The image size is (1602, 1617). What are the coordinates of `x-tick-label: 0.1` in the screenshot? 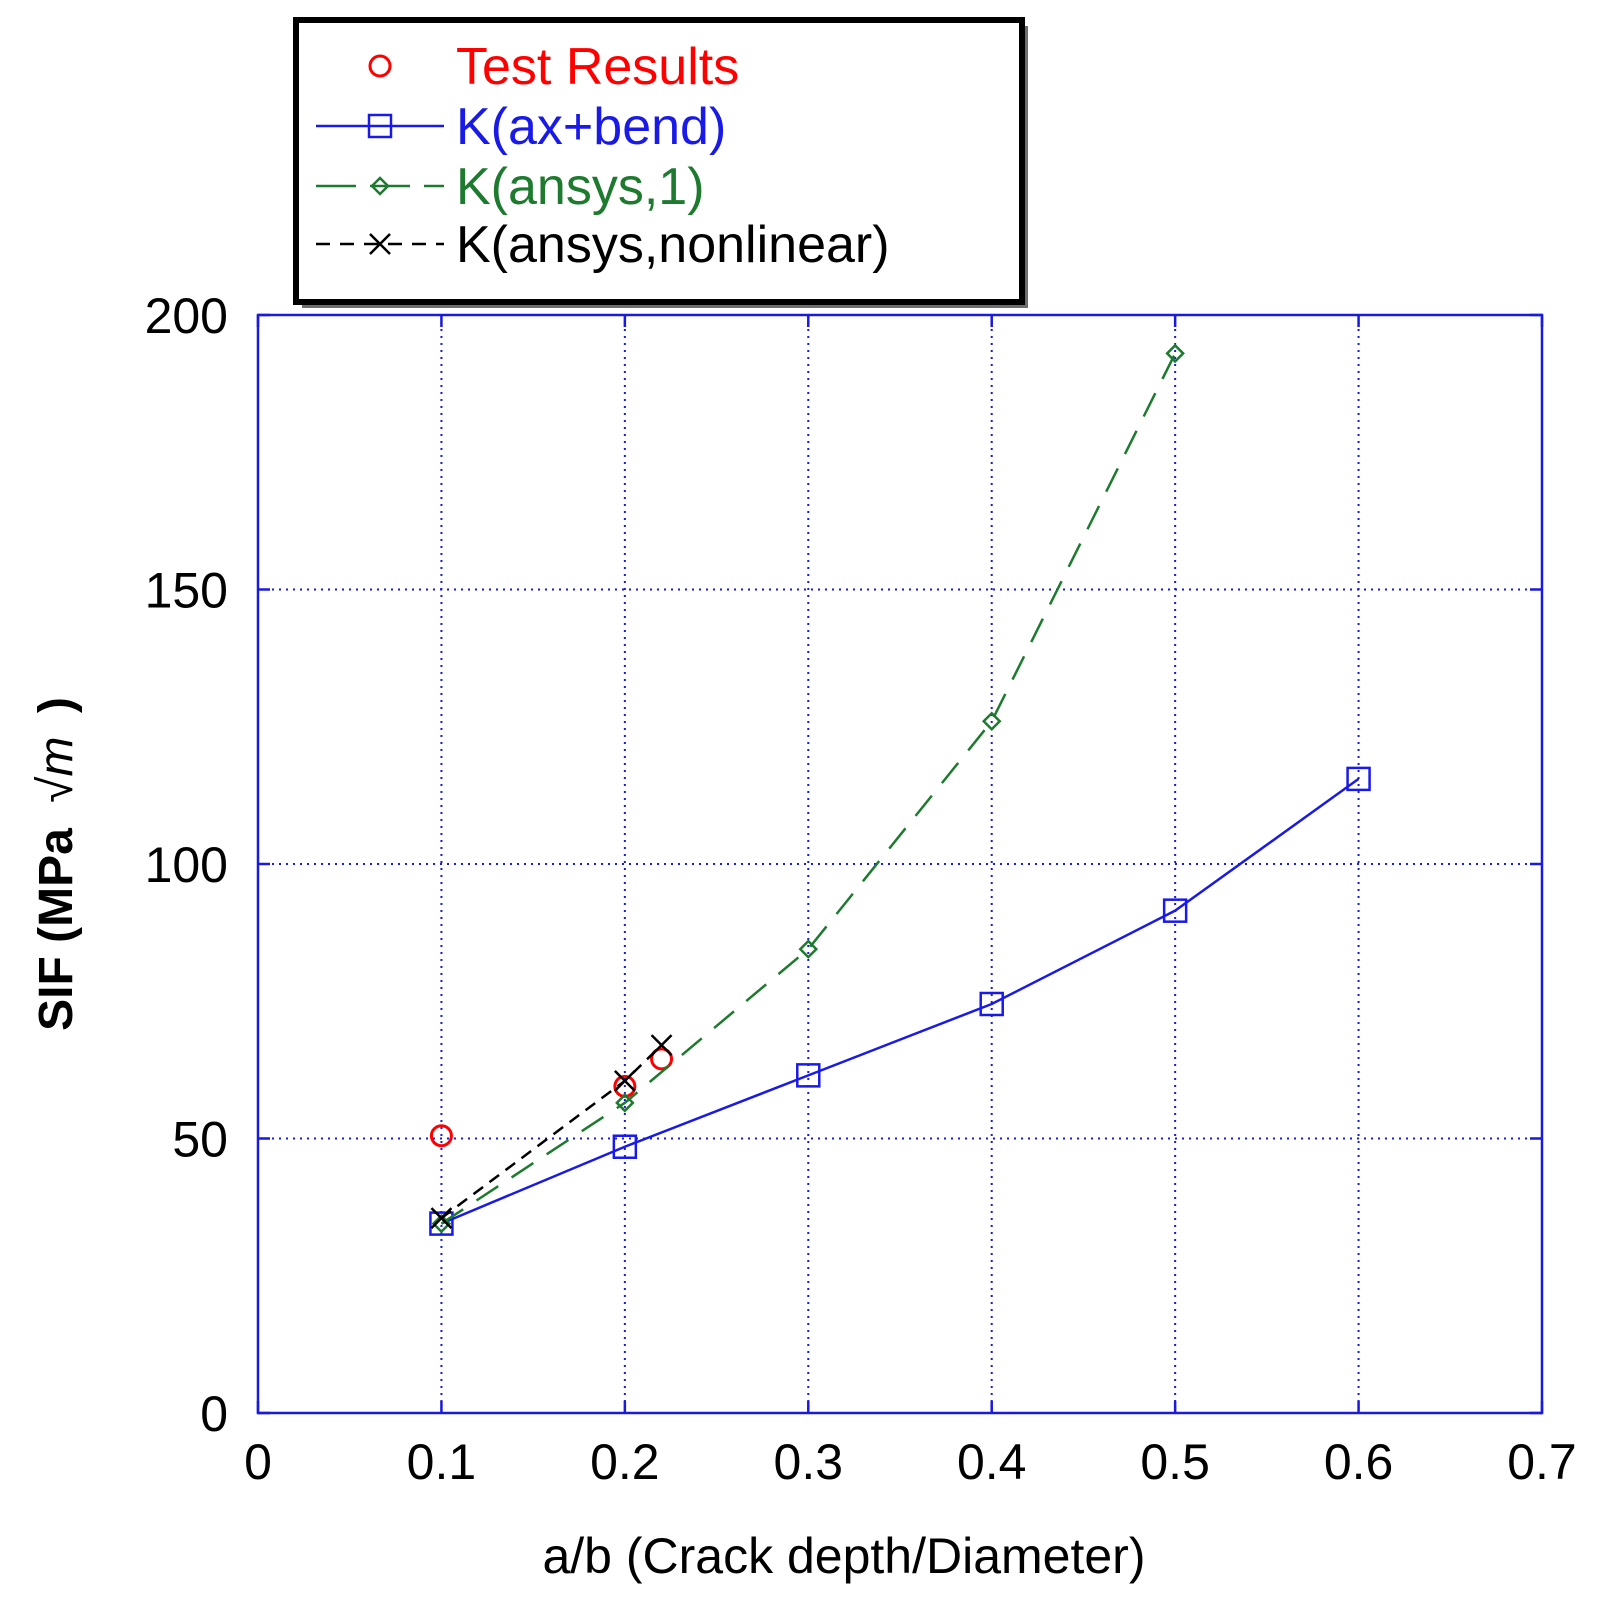 It's located at (442, 1462).